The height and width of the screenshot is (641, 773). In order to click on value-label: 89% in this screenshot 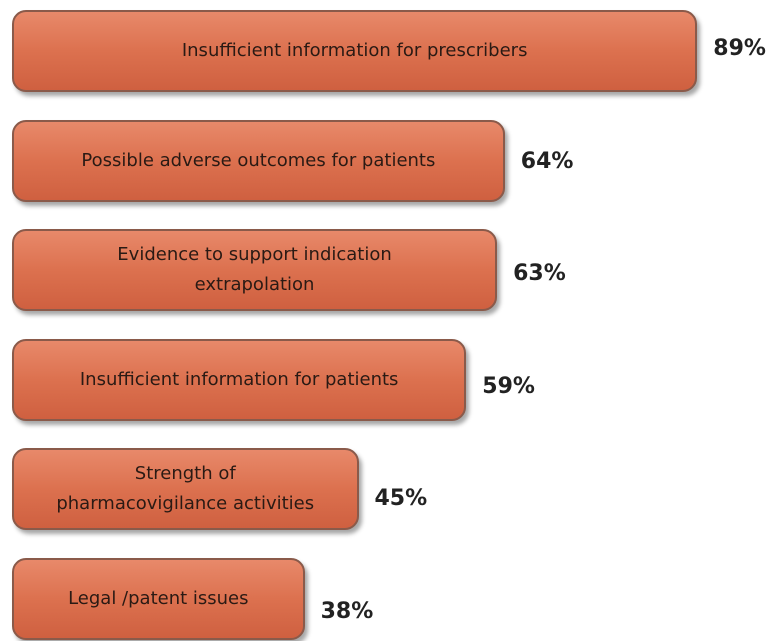, I will do `click(739, 48)`.